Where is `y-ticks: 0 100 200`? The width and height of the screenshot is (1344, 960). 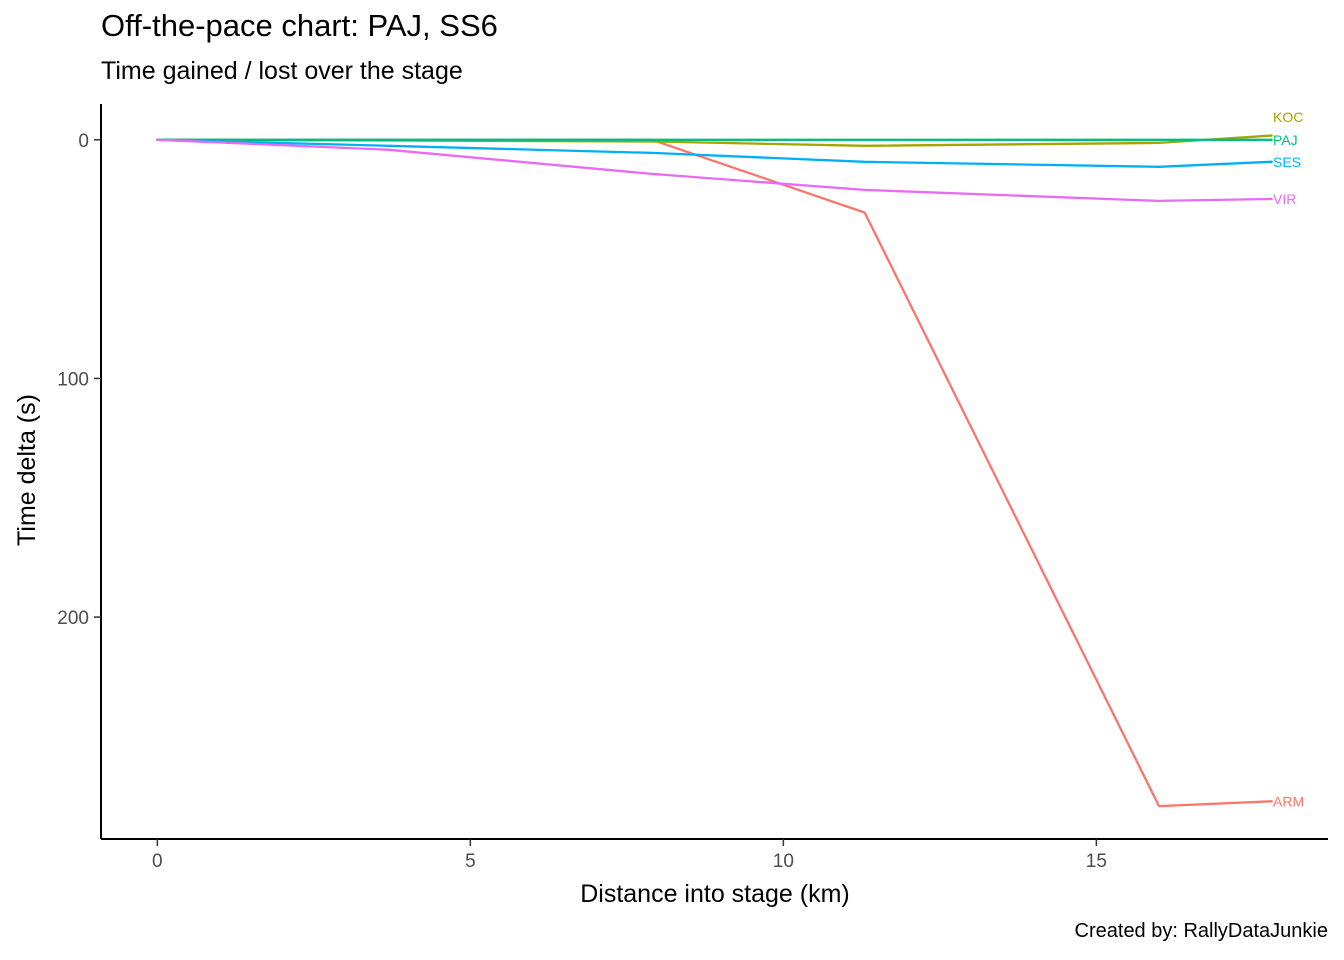 y-ticks: 0 100 200 is located at coordinates (79, 380).